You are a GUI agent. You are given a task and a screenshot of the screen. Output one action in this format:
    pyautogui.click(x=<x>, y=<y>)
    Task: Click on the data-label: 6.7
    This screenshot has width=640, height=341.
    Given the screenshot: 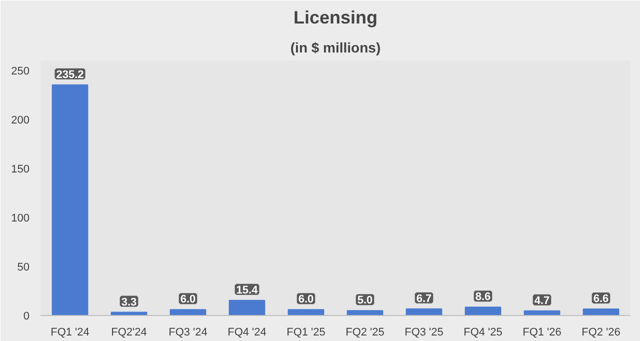 What is the action you would take?
    pyautogui.click(x=424, y=298)
    